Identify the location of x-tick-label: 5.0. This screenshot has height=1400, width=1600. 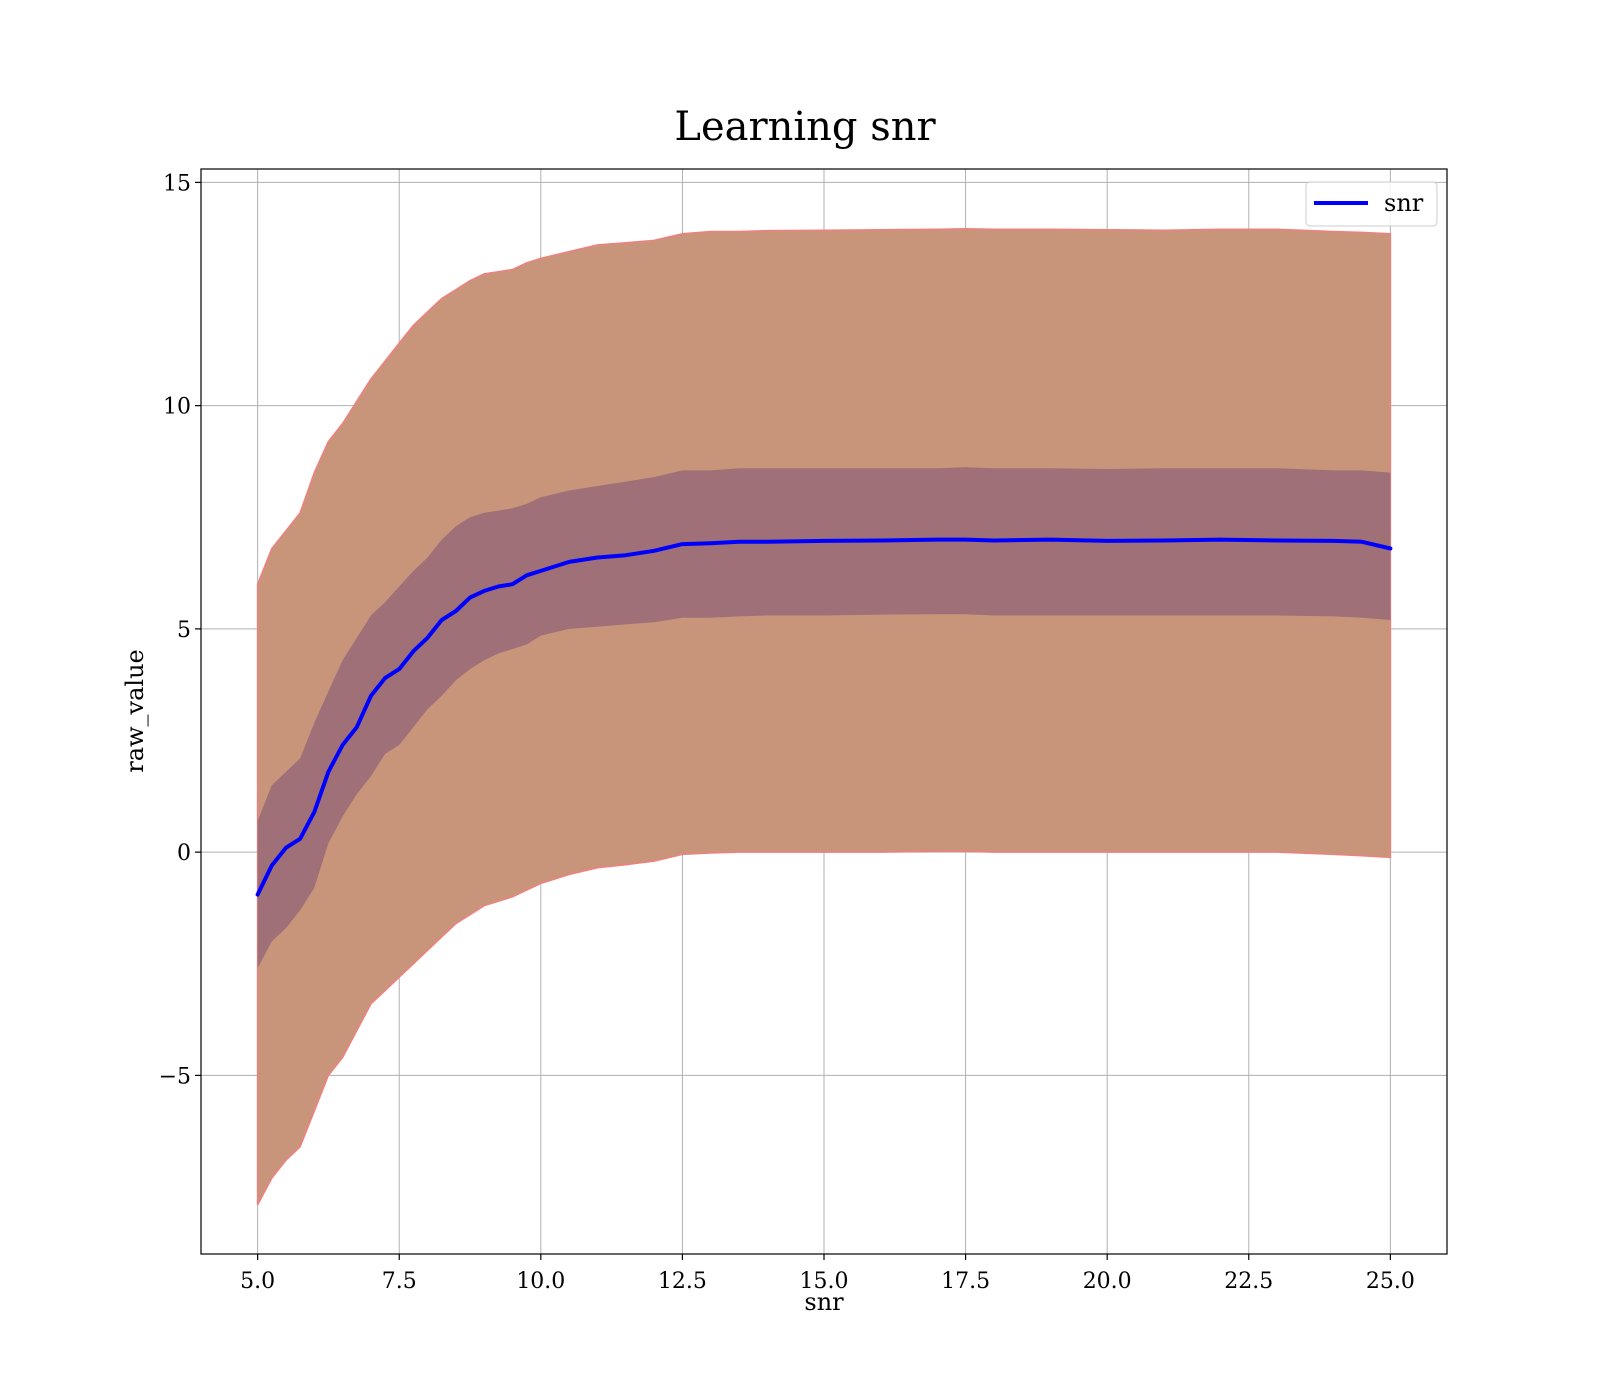
(257, 1281).